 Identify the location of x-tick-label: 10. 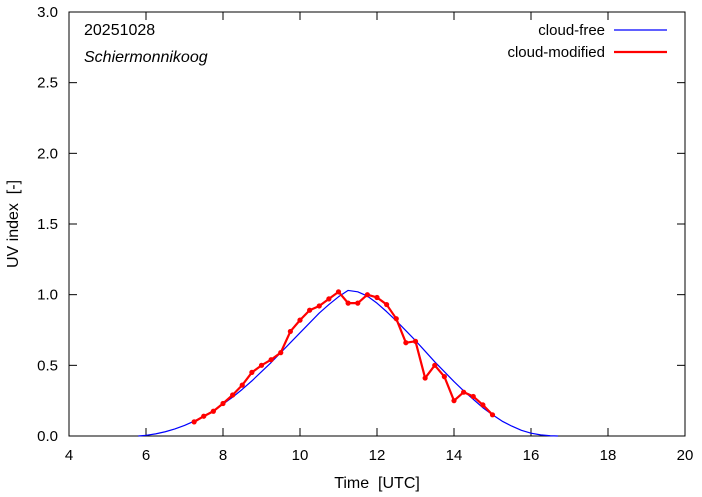
(300, 455).